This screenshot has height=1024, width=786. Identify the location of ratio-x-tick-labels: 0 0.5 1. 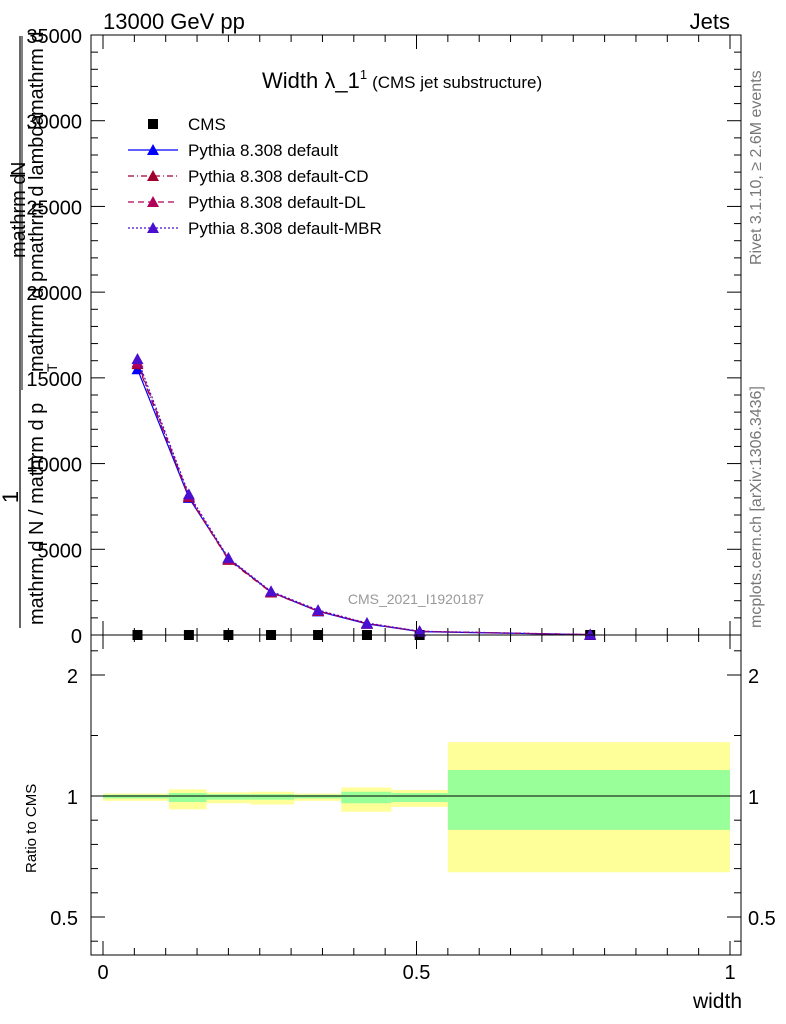
(416, 973).